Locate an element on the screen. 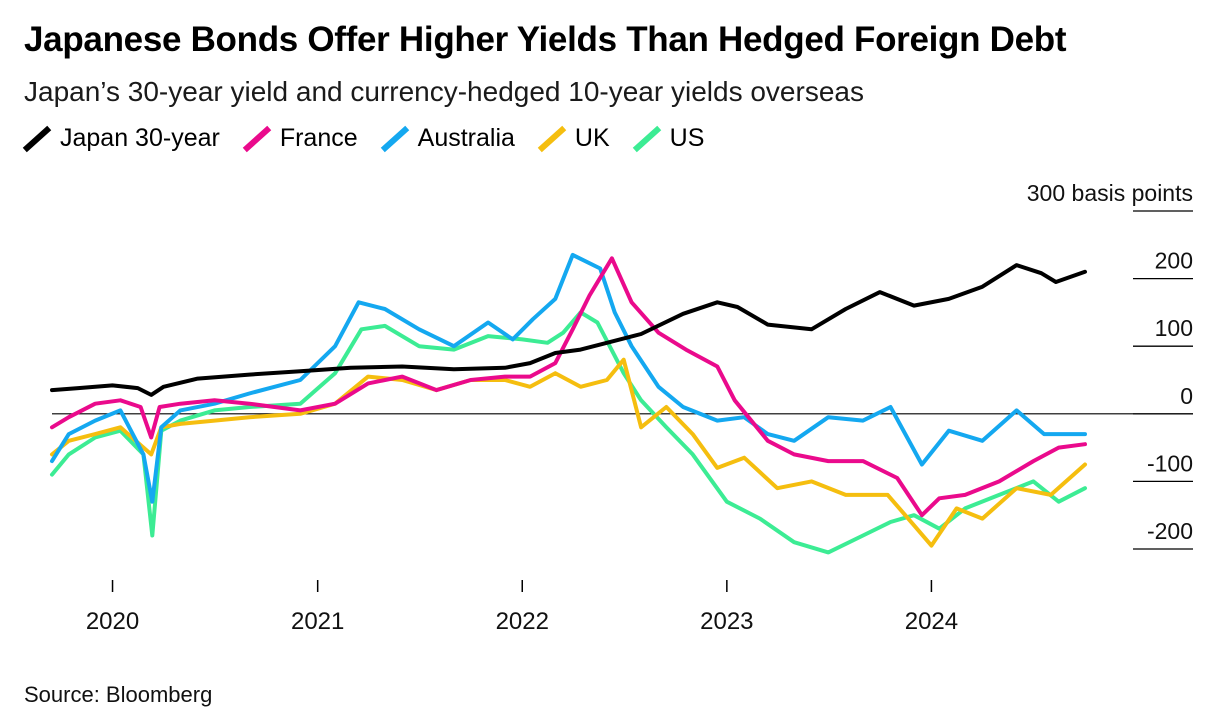 The width and height of the screenshot is (1213, 725). y-tick-label: -200 is located at coordinates (1170, 531).